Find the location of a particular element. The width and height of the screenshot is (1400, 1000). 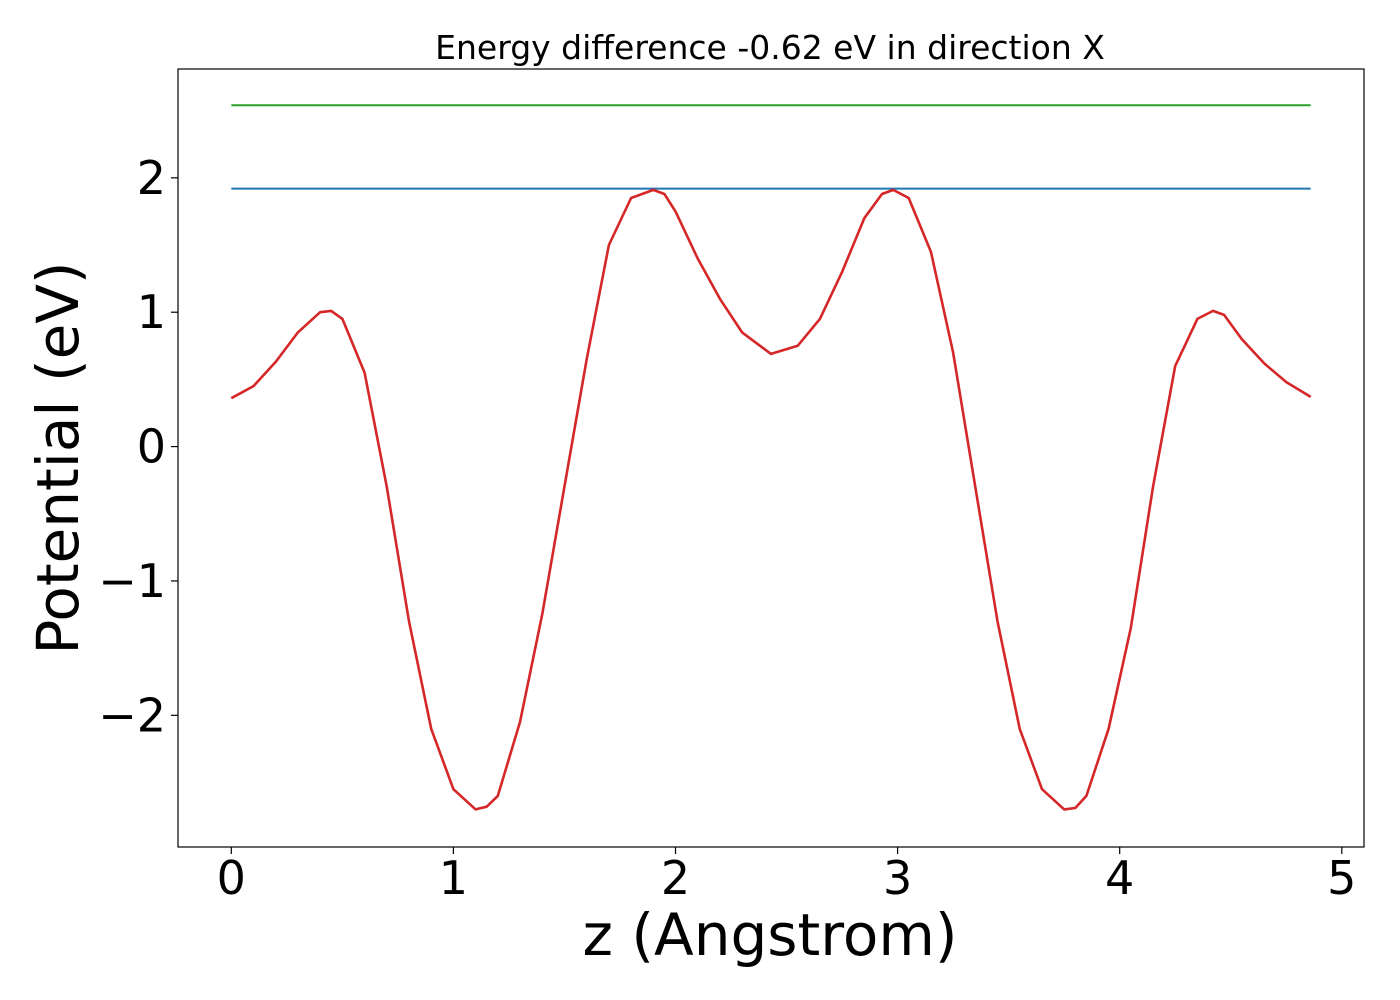

y-axis-label: Potential (eV) is located at coordinates (58, 457).